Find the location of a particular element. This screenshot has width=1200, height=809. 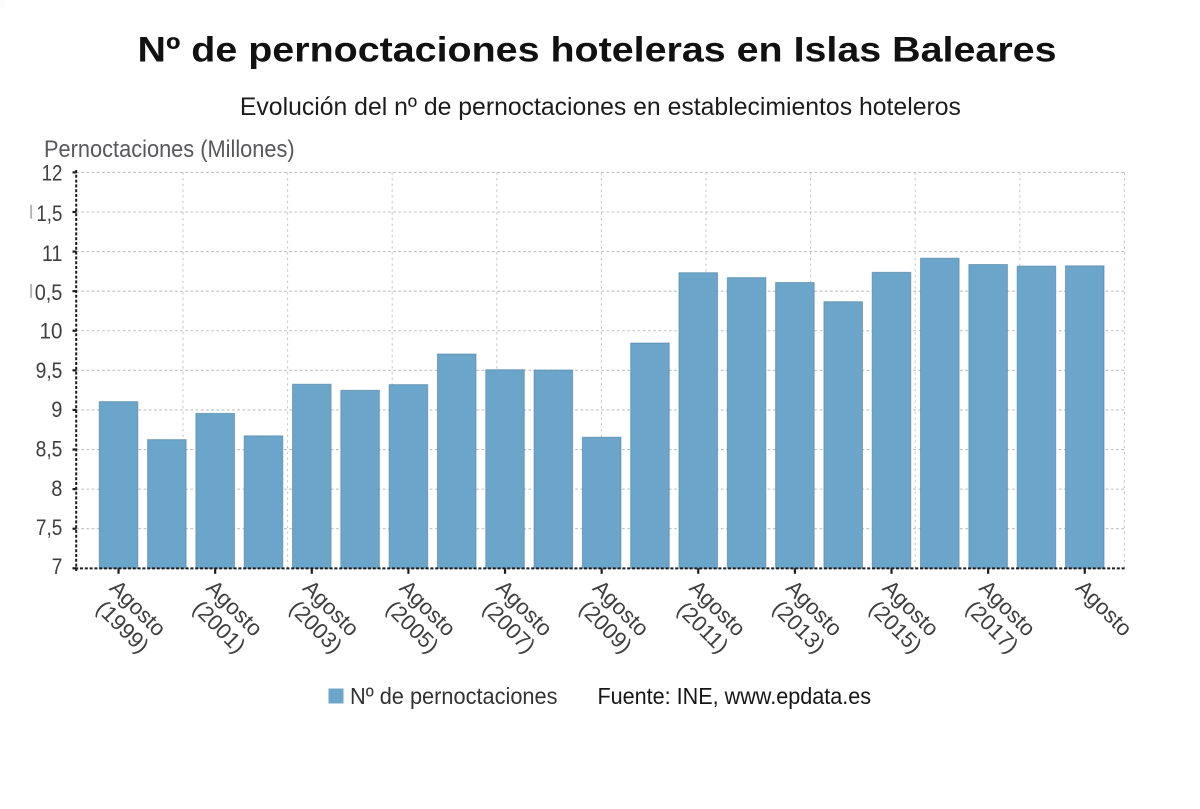

svg-text: Nº de pernoctaciones is located at coordinates (454, 696).